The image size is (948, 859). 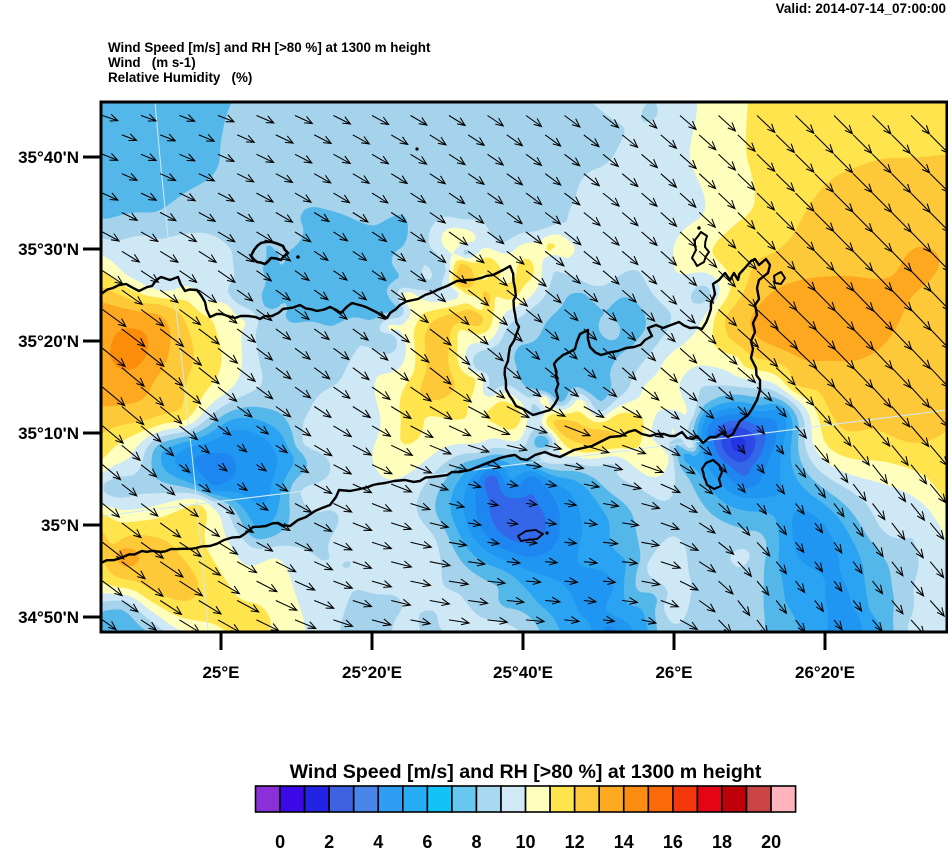 I want to click on svg-text: 16, so click(x=673, y=842).